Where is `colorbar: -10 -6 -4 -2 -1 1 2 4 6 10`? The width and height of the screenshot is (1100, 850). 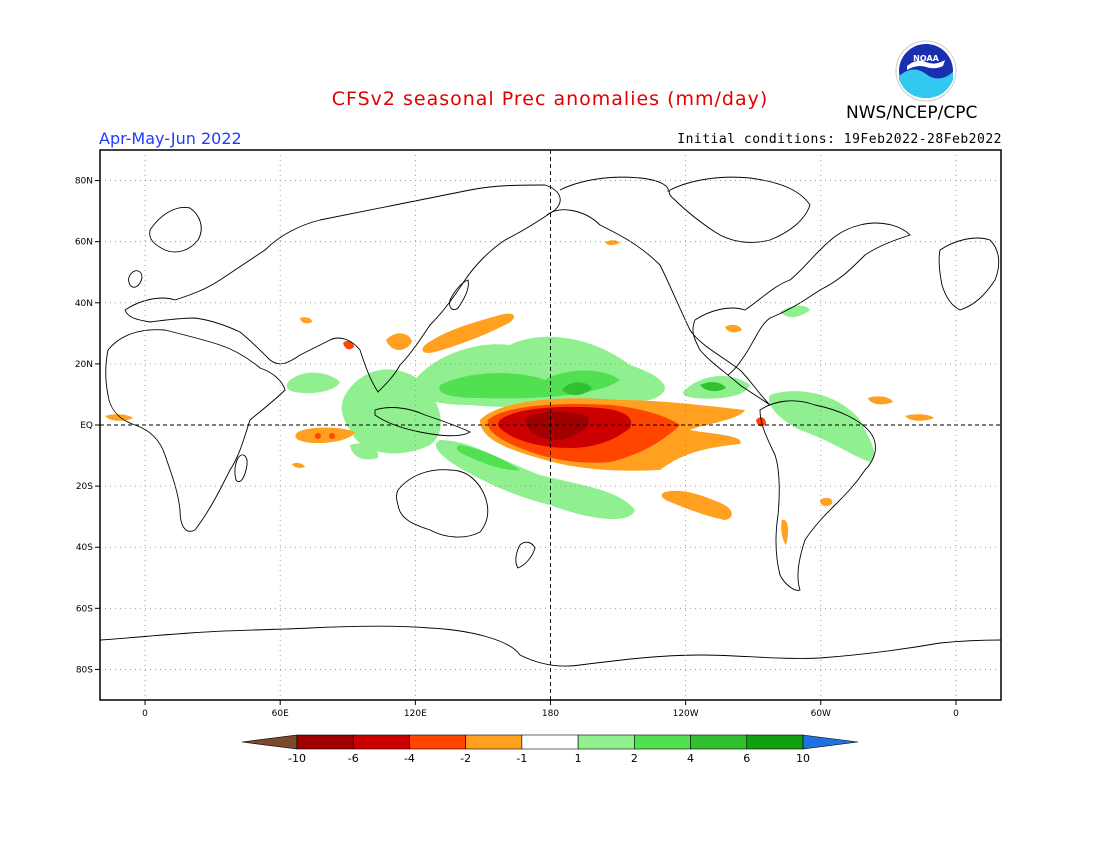
colorbar: -10 -6 -4 -2 -1 1 2 4 6 10 is located at coordinates (550, 749).